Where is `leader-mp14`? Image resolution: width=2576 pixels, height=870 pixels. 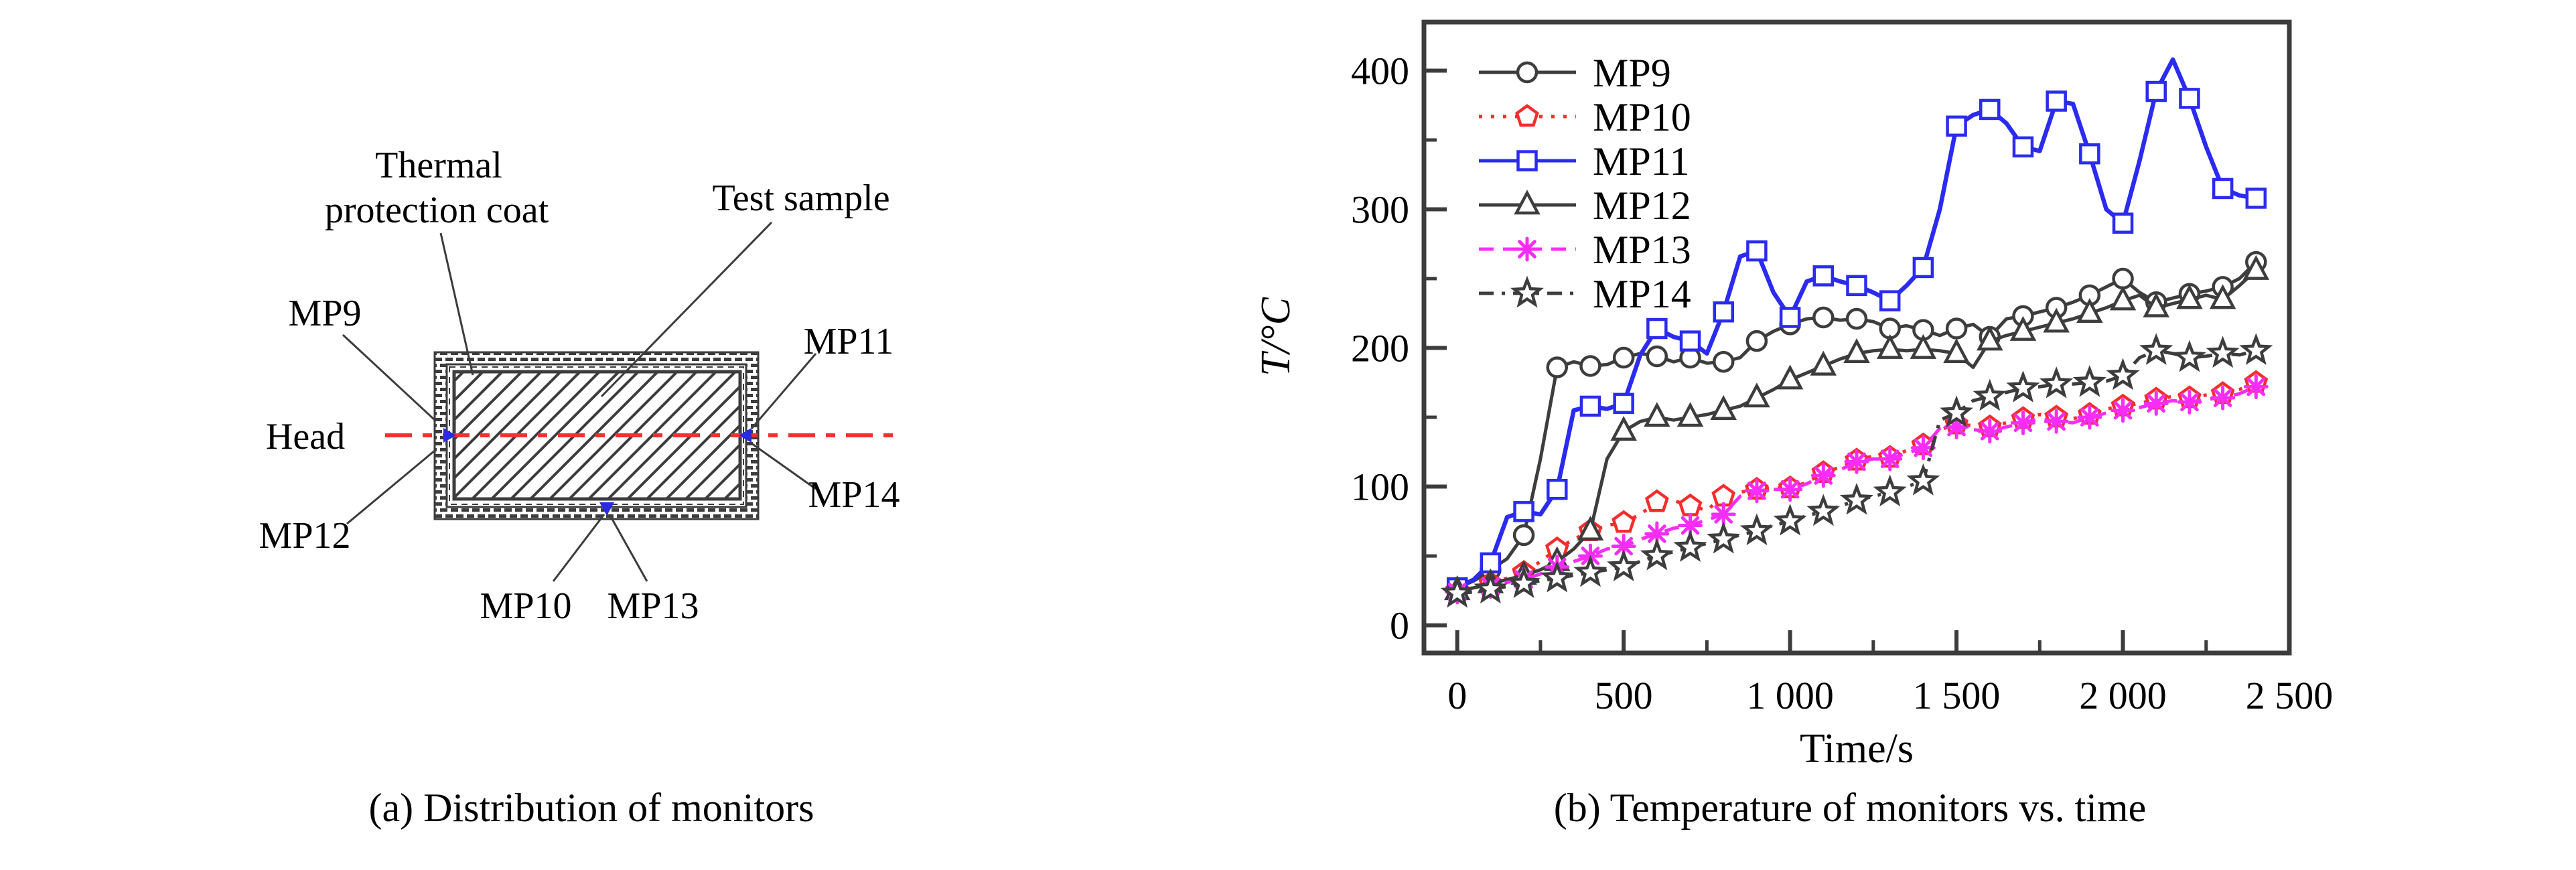 leader-mp14 is located at coordinates (783, 466).